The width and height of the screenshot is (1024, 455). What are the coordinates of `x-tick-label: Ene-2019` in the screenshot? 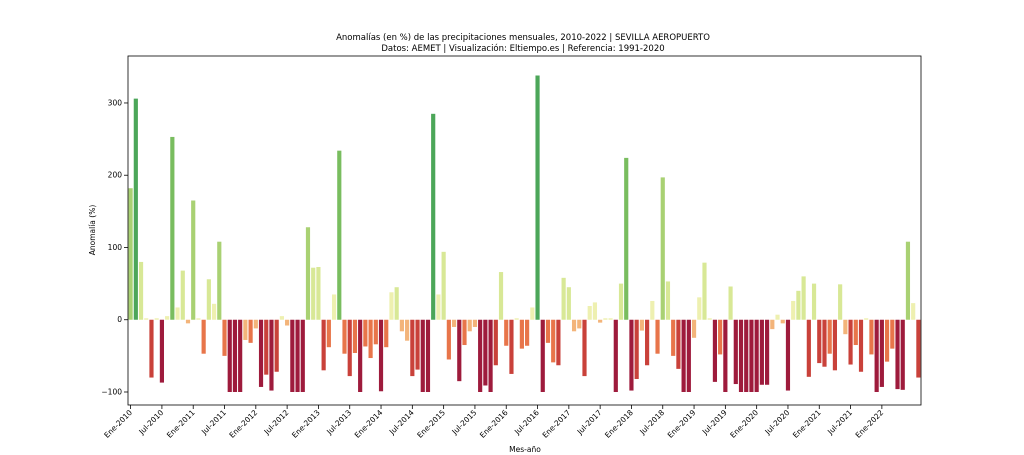 It's located at (682, 424).